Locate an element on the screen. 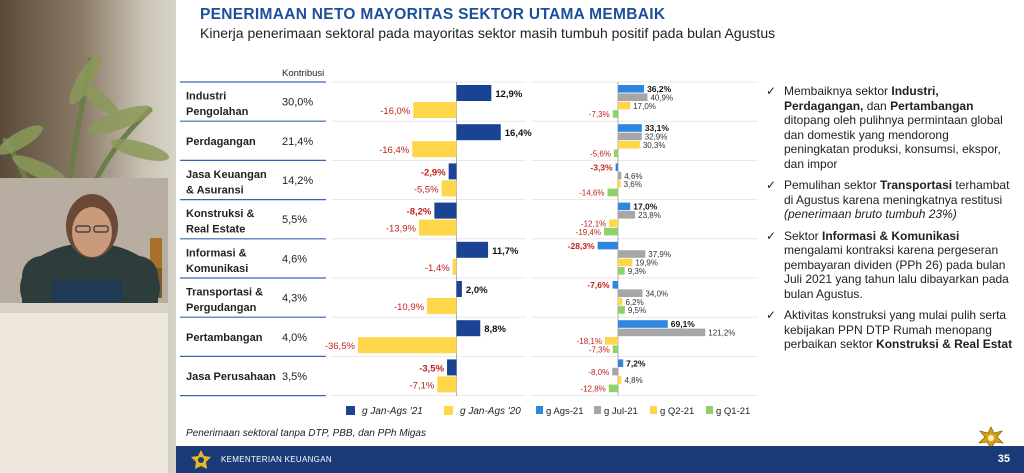 This screenshot has height=473, width=1024. category-label: Industri is located at coordinates (206, 97).